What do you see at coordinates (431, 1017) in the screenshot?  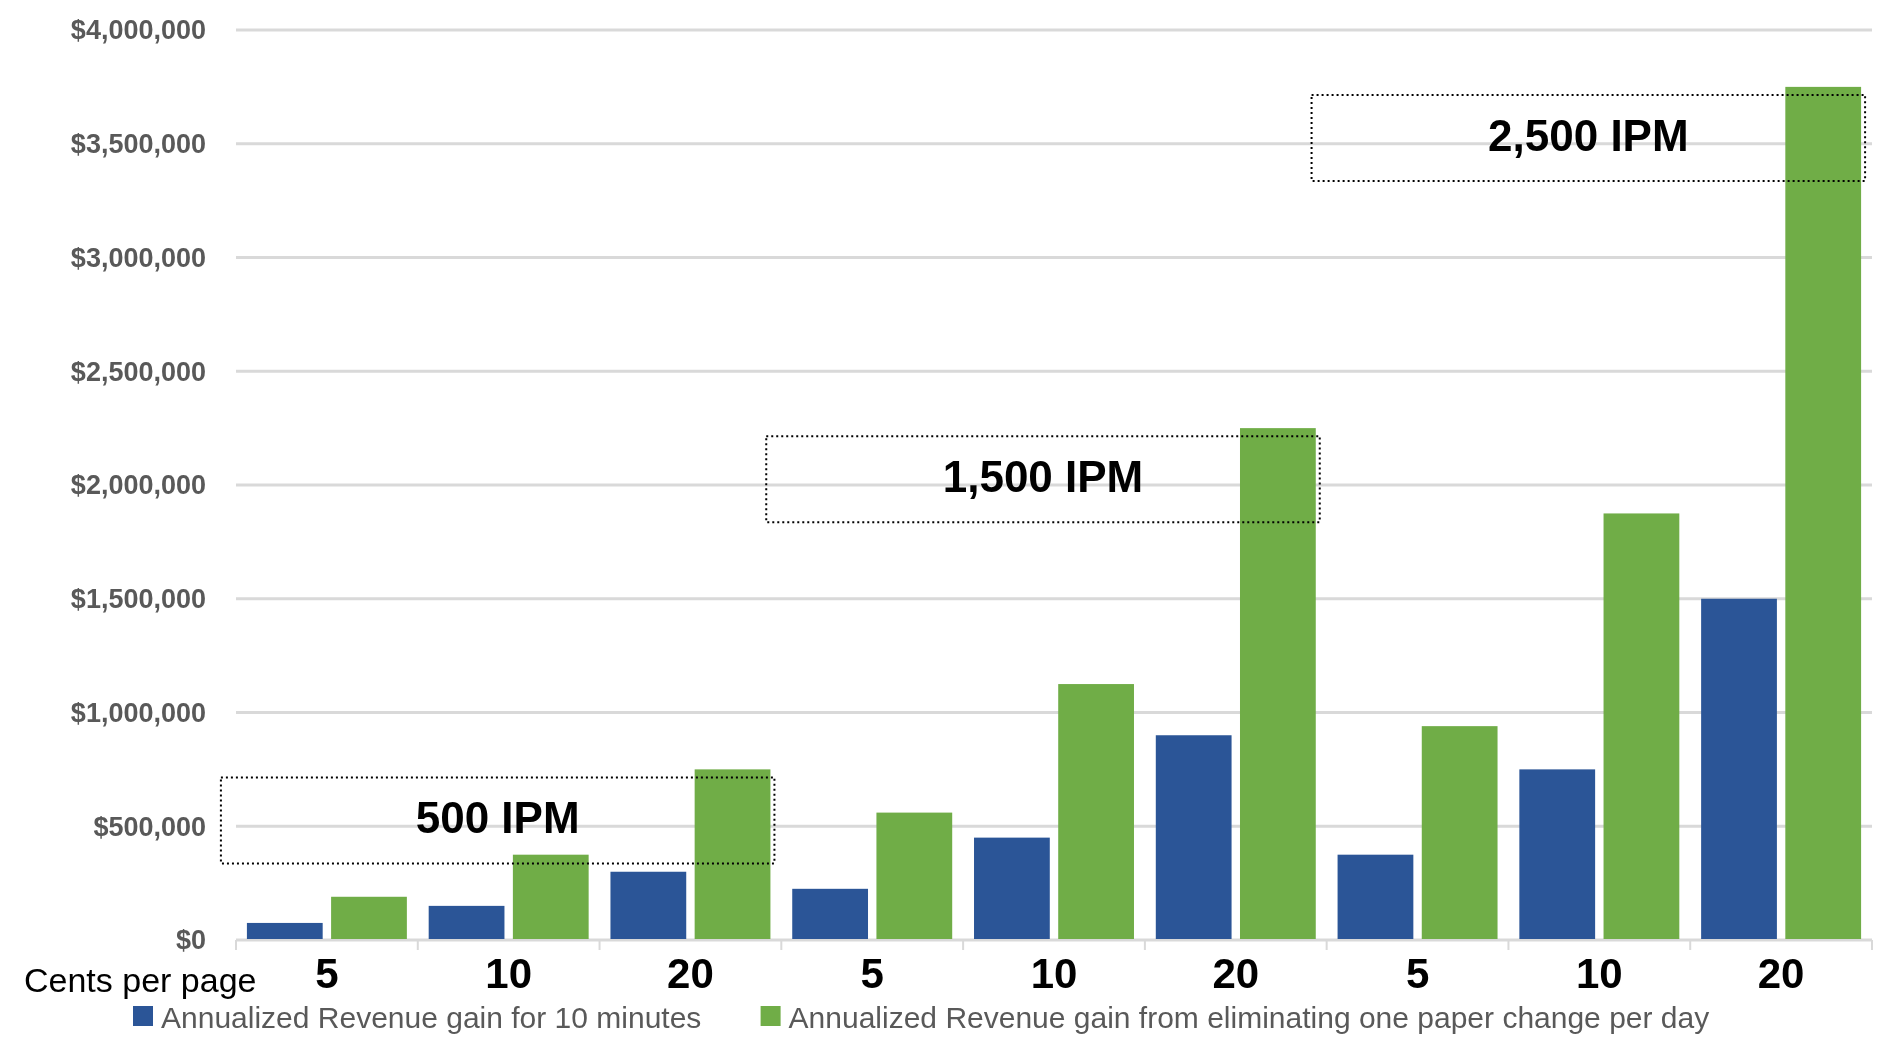 I see `legend-label: Annualized Revenue gain for 10 minutes` at bounding box center [431, 1017].